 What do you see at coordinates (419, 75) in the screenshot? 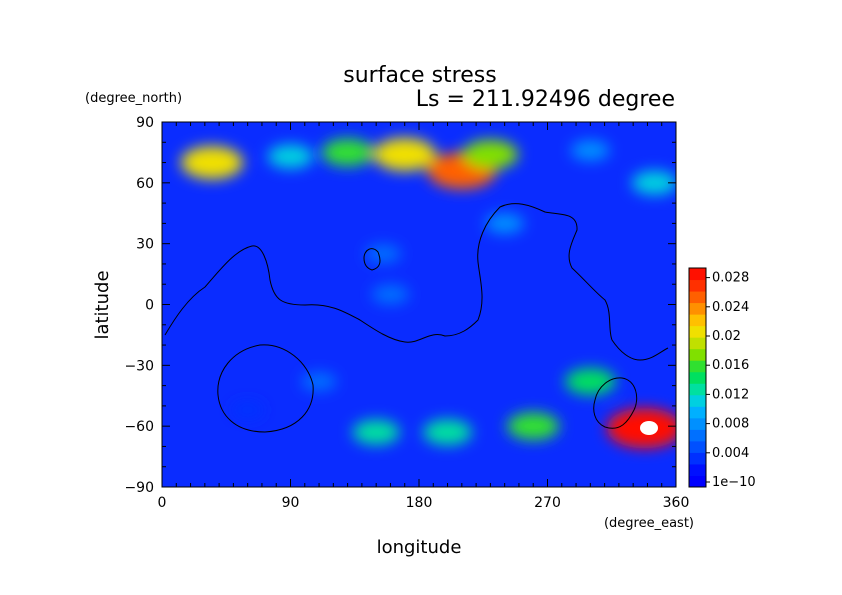
I see `chart-title: surface stress` at bounding box center [419, 75].